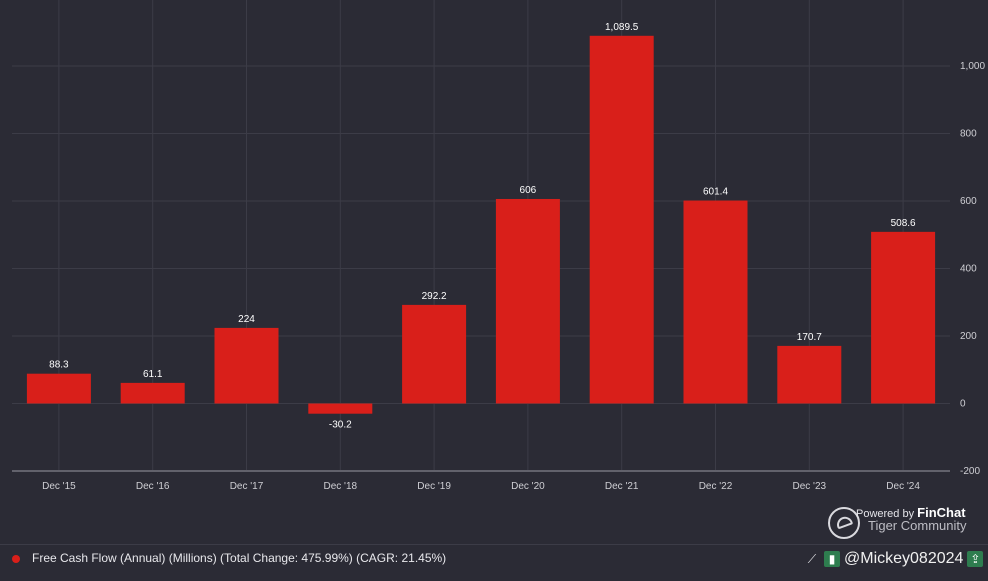 The height and width of the screenshot is (581, 988). I want to click on tiger-community-text: Tiger Community, so click(917, 525).